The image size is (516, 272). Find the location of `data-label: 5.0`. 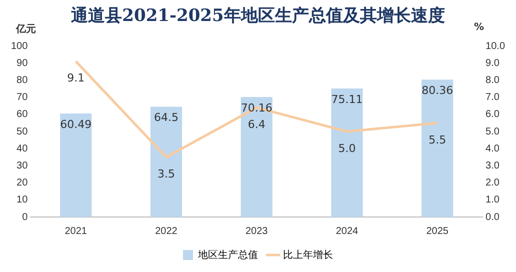

data-label: 5.0 is located at coordinates (347, 148).